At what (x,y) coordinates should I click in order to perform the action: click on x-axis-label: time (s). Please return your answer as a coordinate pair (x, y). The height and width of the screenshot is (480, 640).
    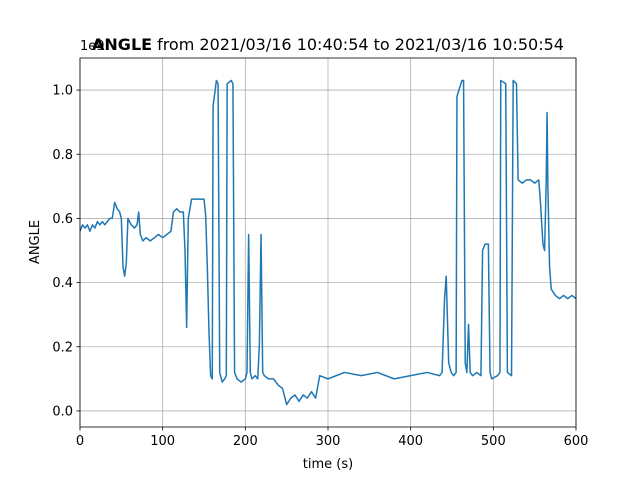
    Looking at the image, I should click on (328, 464).